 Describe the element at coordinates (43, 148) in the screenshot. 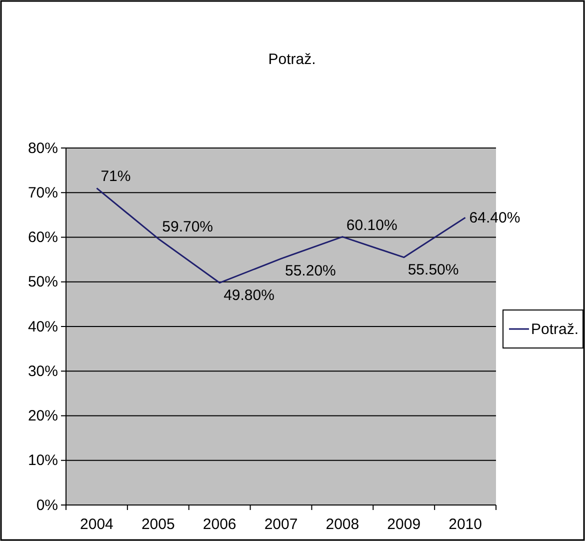

I see `y-tick-label: 80%` at that location.